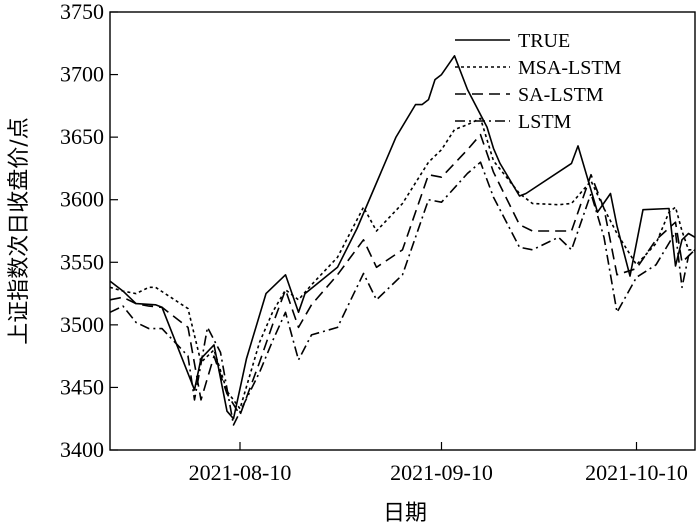 The width and height of the screenshot is (700, 529). Describe the element at coordinates (82, 12) in the screenshot. I see `y-tick-label: 3750` at that location.